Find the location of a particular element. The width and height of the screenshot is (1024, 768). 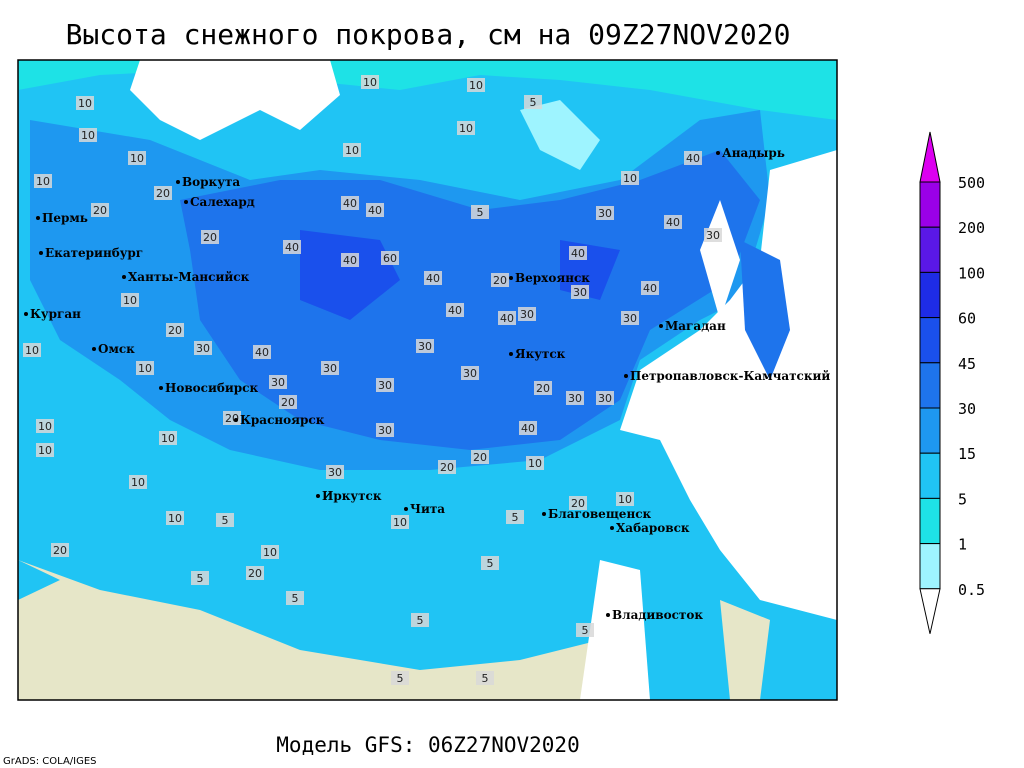

city-label: Хабаровск is located at coordinates (653, 528).